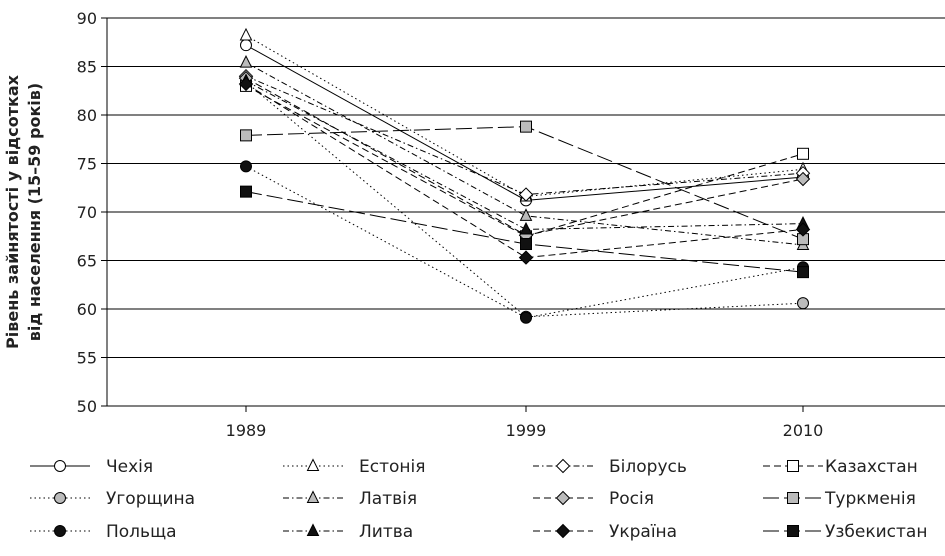  I want to click on y-tick-label: 70, so click(87, 212).